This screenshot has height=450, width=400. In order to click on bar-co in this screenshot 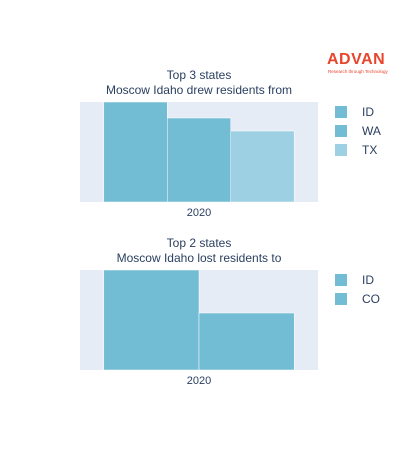, I will do `click(246, 341)`.